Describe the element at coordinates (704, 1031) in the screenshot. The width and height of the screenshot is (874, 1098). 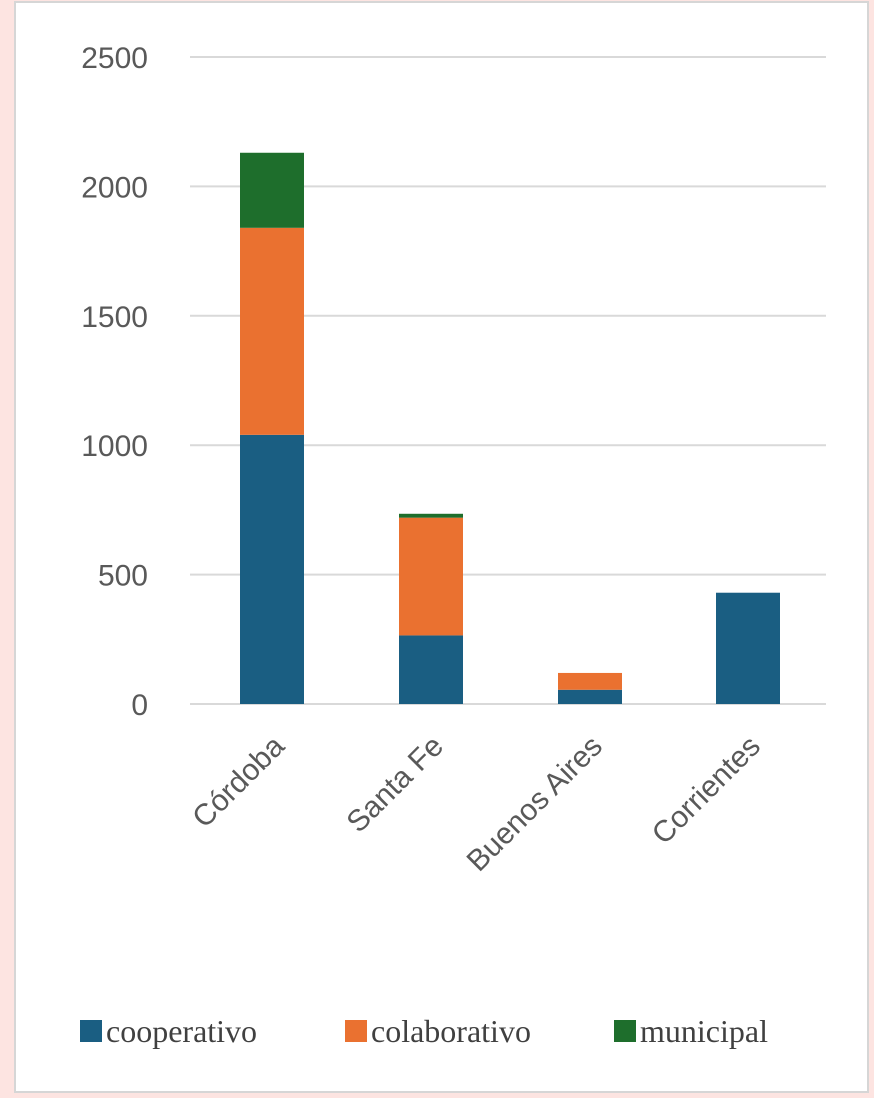
I see `legend-label-municipal: municipal` at that location.